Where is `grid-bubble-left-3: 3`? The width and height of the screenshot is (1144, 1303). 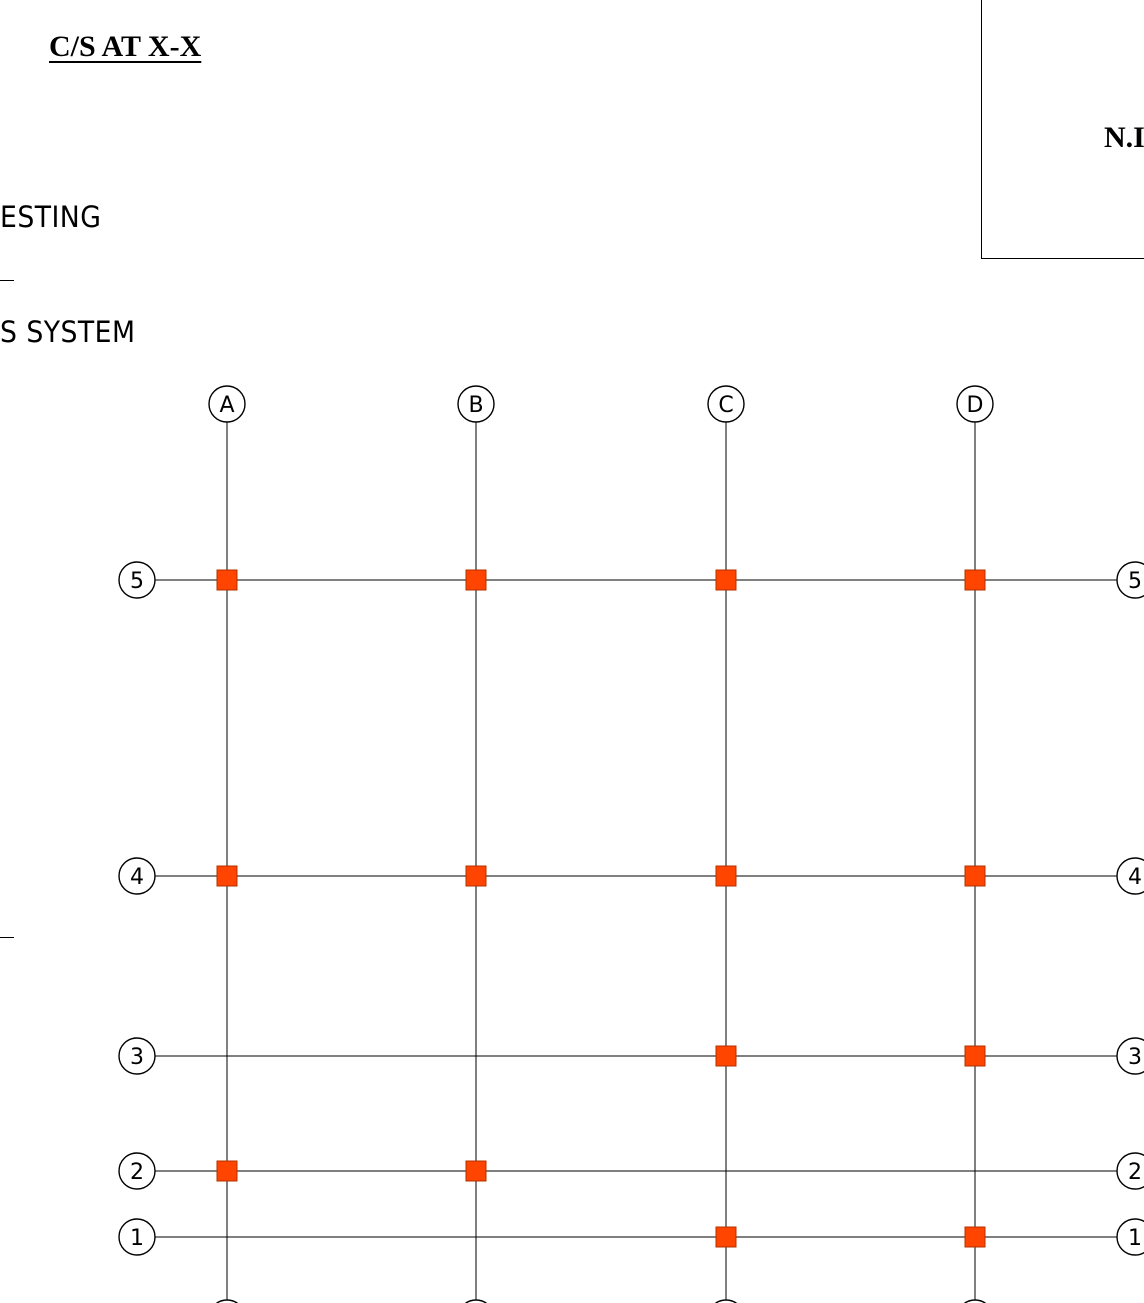 grid-bubble-left-3: 3 is located at coordinates (137, 1056).